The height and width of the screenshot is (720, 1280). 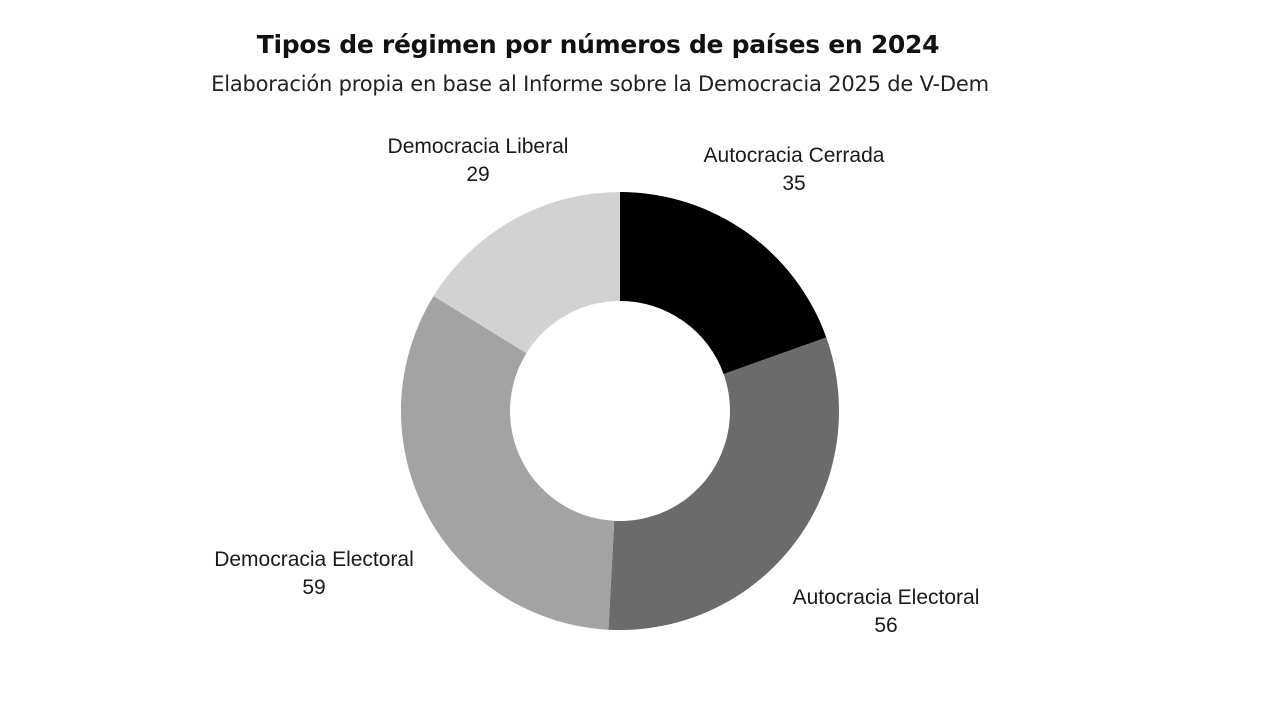 What do you see at coordinates (477, 174) in the screenshot?
I see `slice-value-label: 29` at bounding box center [477, 174].